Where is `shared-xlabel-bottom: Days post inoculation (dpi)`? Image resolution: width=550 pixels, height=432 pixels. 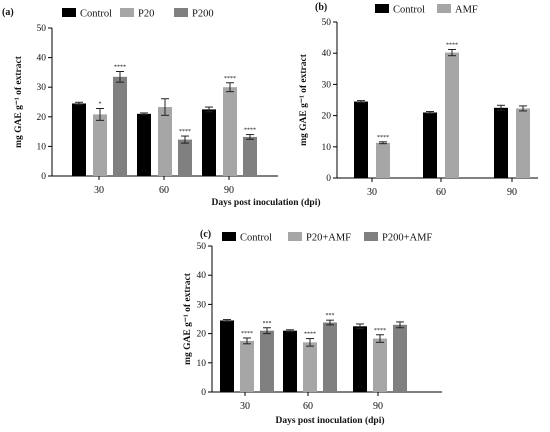 shared-xlabel-bottom: Days post inoculation (dpi) is located at coordinates (329, 420).